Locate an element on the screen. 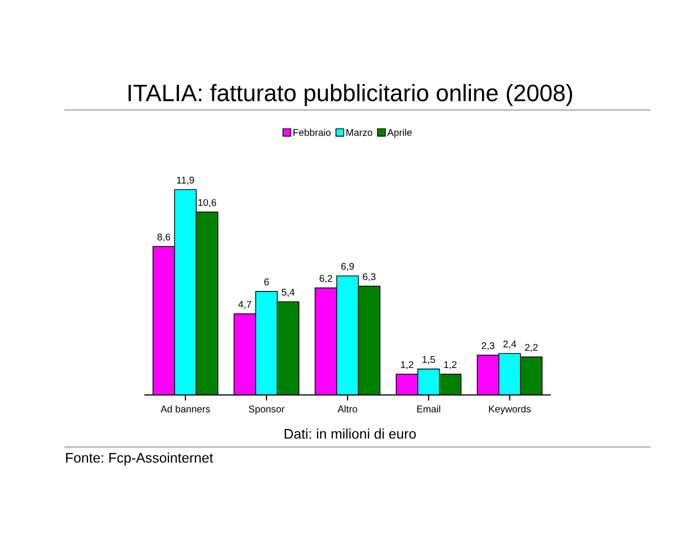 This screenshot has height=550, width=700. data-label: 10,6 is located at coordinates (207, 203).